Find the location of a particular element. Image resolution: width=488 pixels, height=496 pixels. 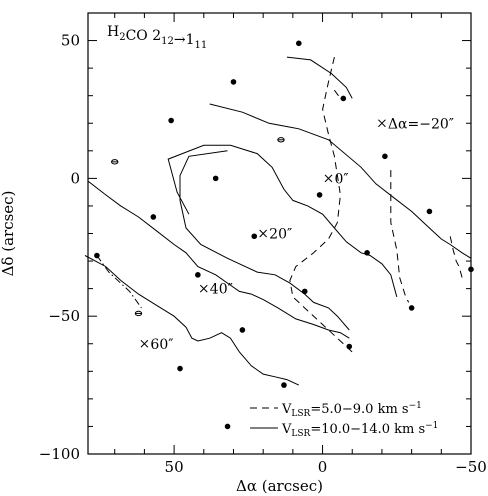

chart-title: H2CO 212→111 is located at coordinates (157, 37).